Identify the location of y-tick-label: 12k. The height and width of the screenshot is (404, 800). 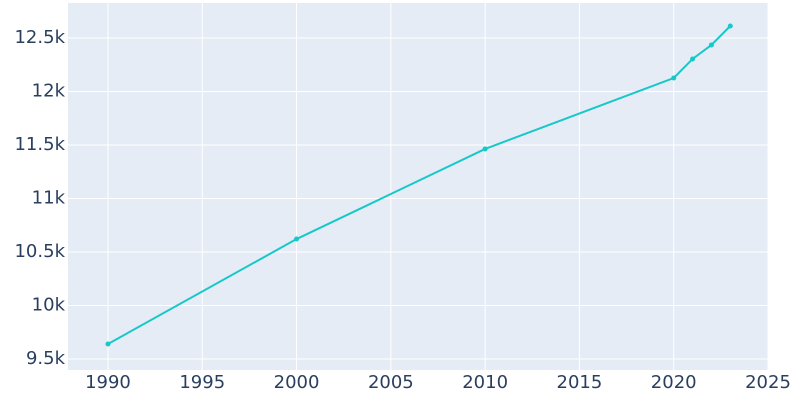
(49, 90).